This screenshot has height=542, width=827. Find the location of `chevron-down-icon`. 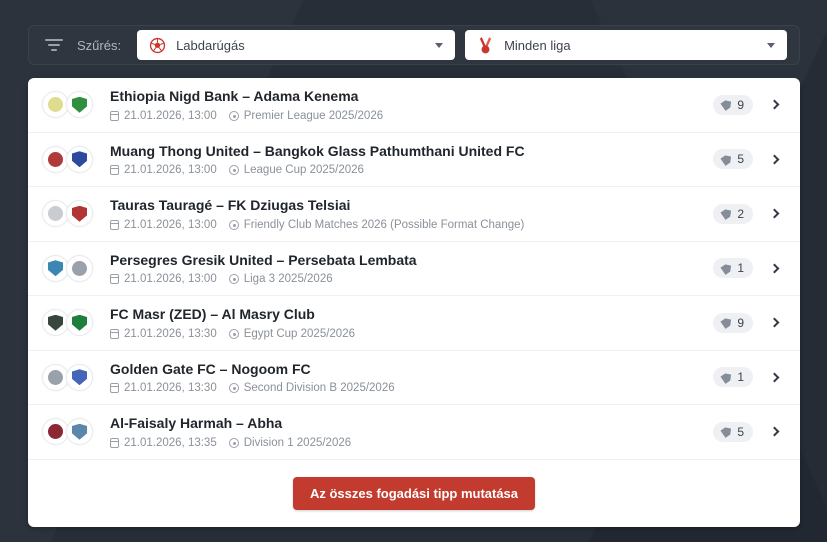

chevron-down-icon is located at coordinates (771, 45).